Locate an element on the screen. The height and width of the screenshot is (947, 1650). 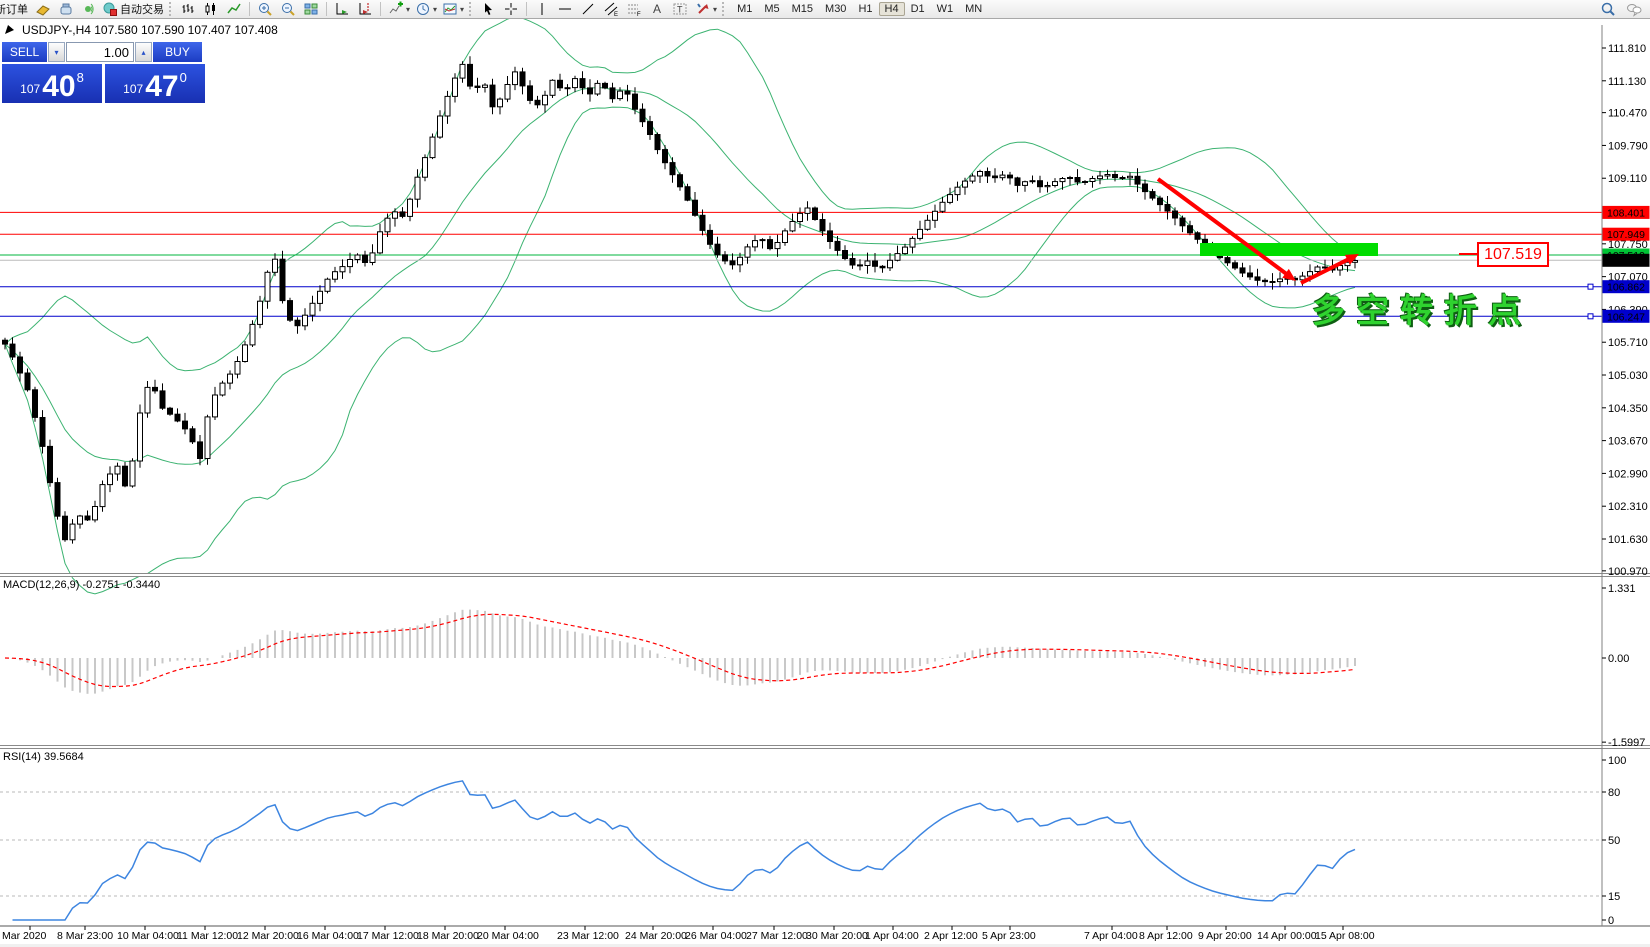
svg-text: T is located at coordinates (680, 10).